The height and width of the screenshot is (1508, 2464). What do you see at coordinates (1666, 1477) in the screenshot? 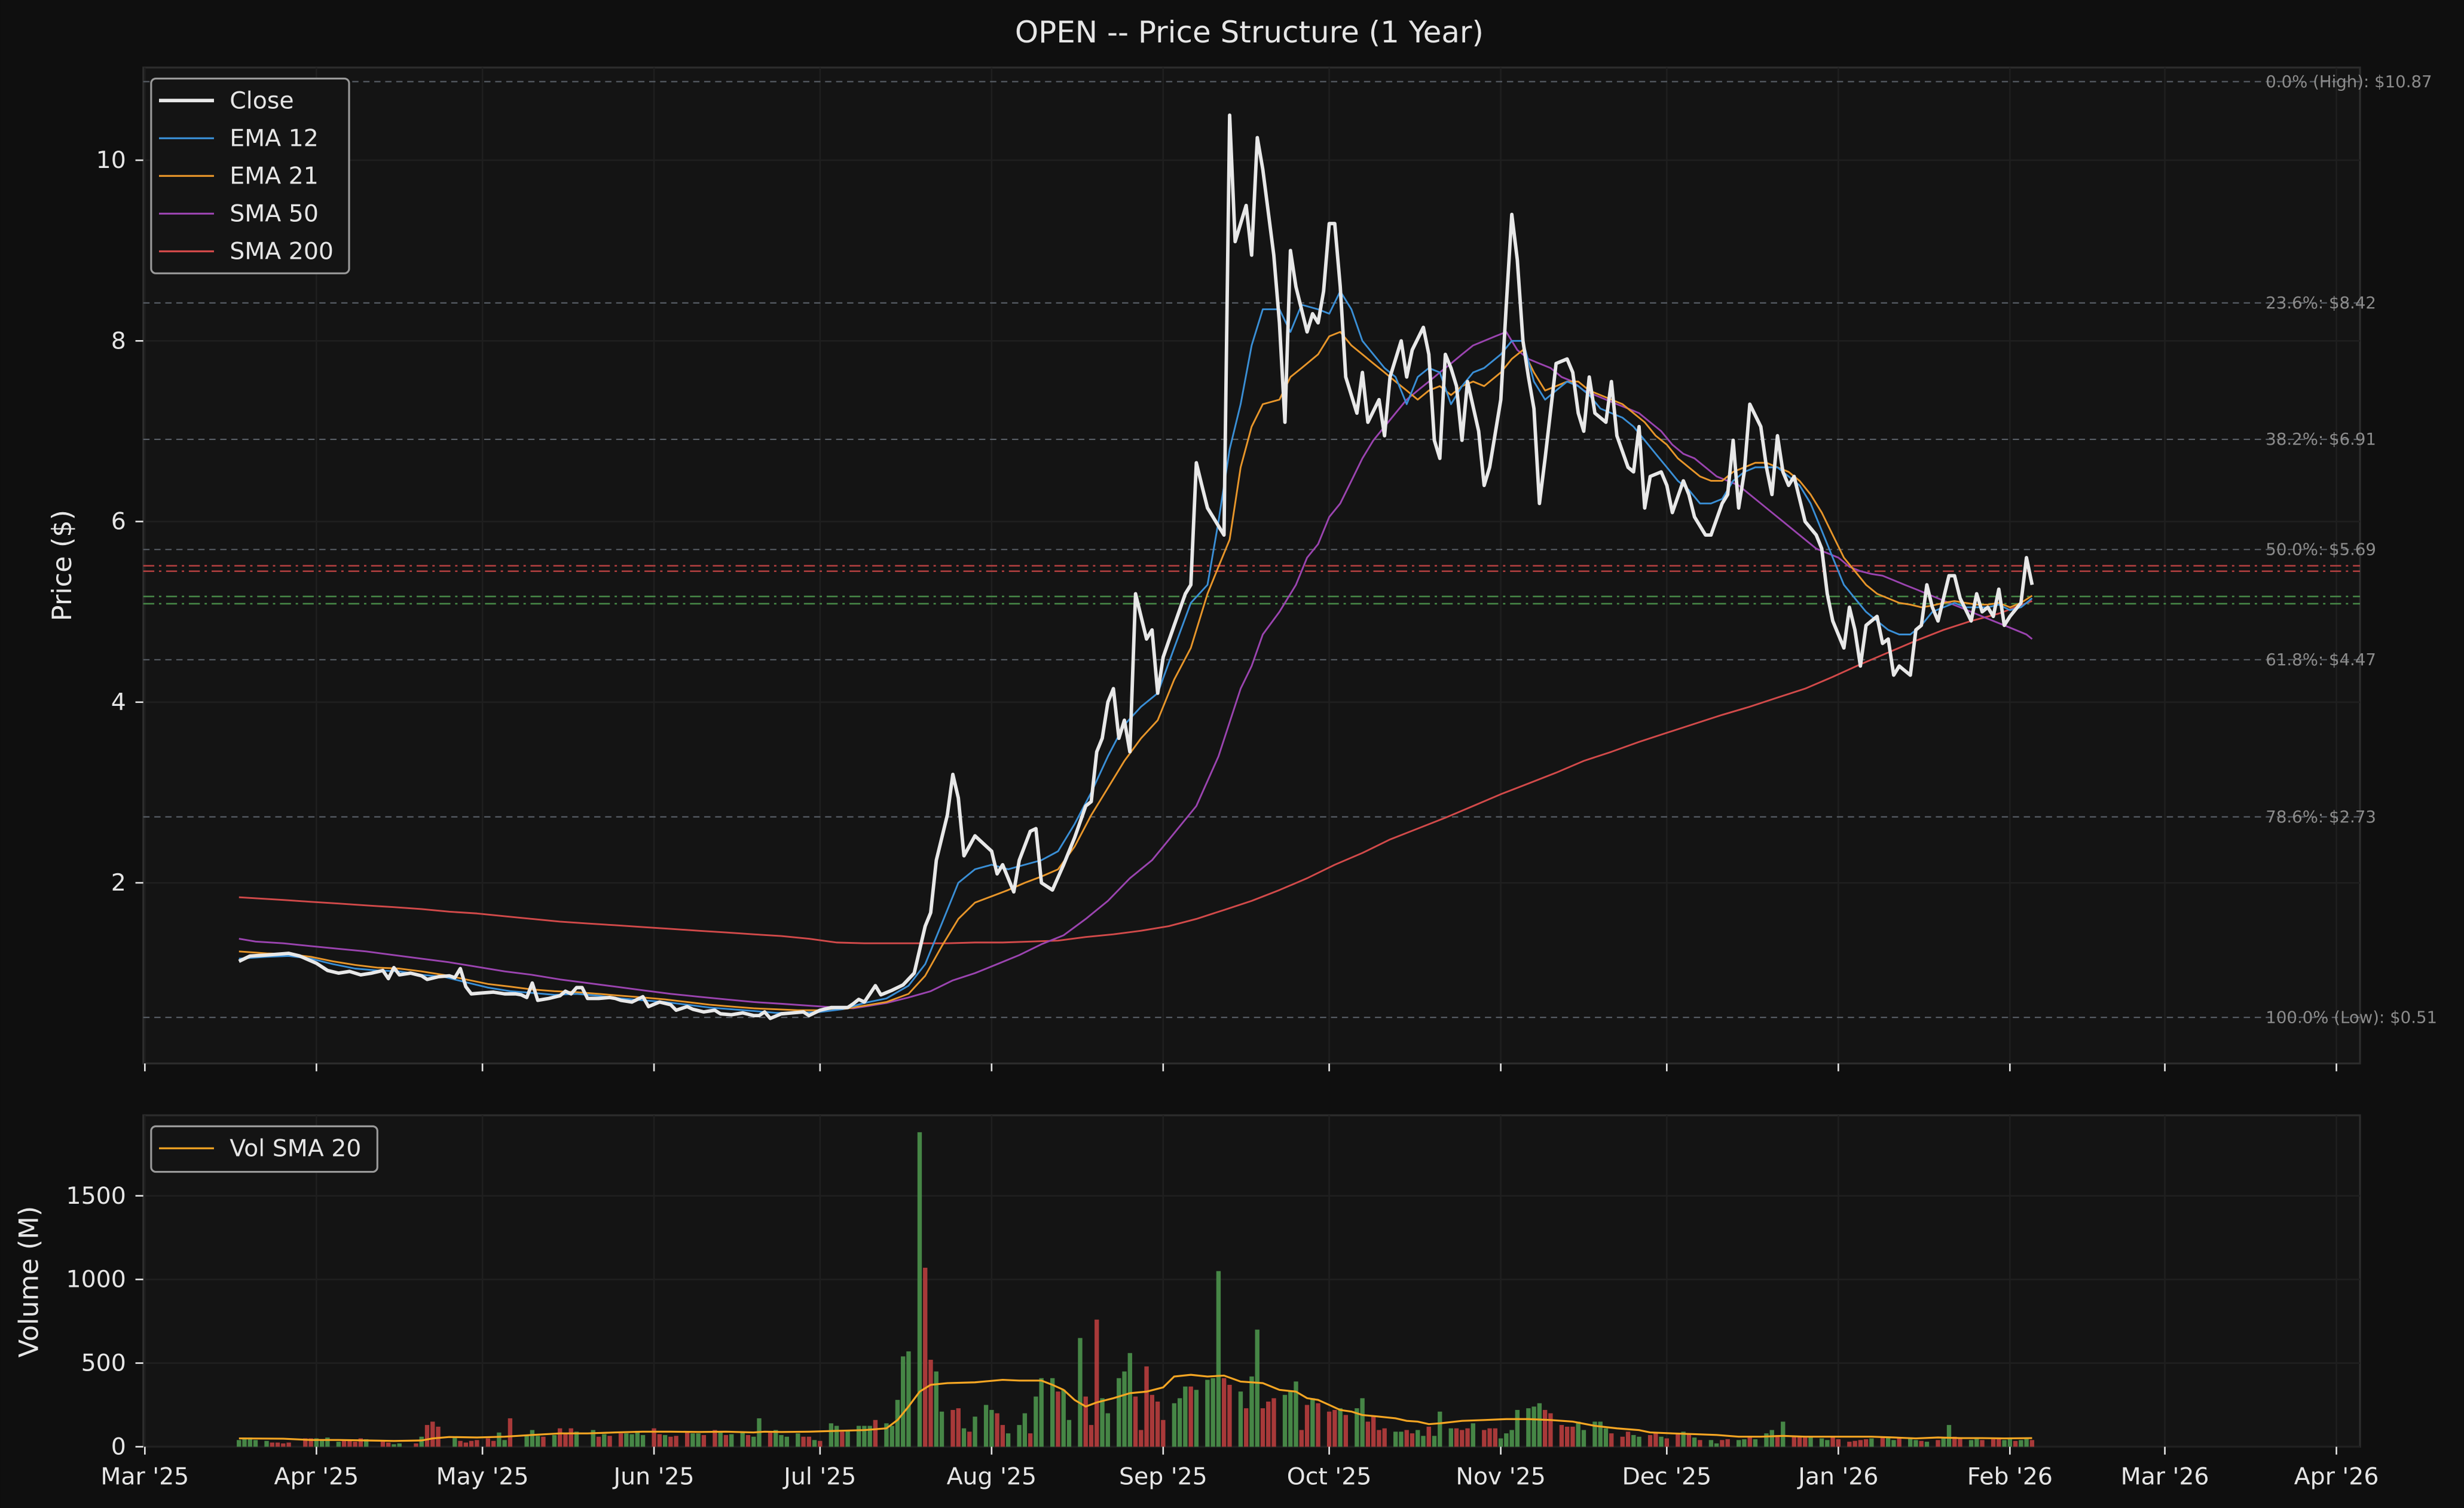
I see `x-tick-label: Dec '25` at bounding box center [1666, 1477].